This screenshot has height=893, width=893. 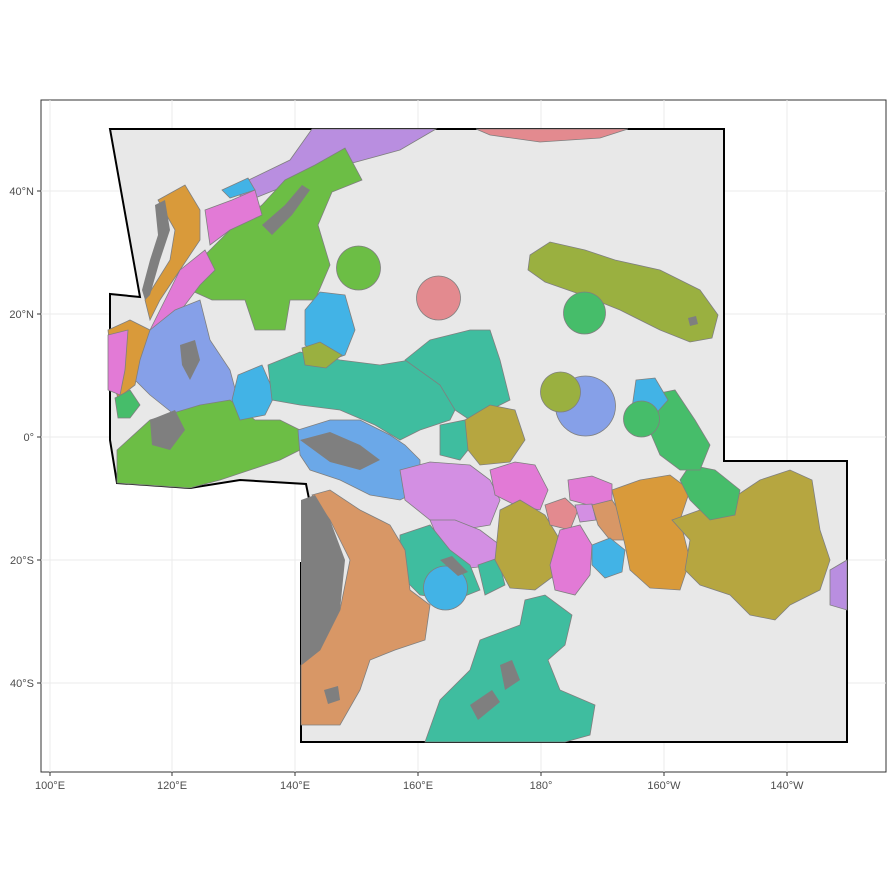 What do you see at coordinates (651, 532) in the screenshot?
I see `zone-line-islands` at bounding box center [651, 532].